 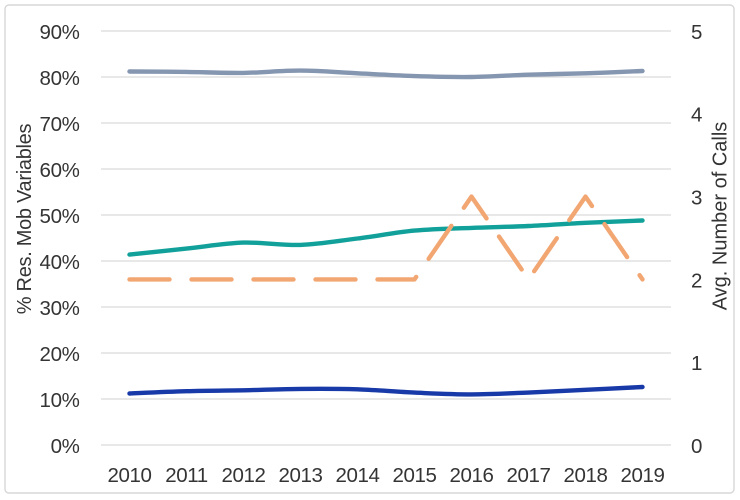 What do you see at coordinates (60, 124) in the screenshot?
I see `svg-text: 70%` at bounding box center [60, 124].